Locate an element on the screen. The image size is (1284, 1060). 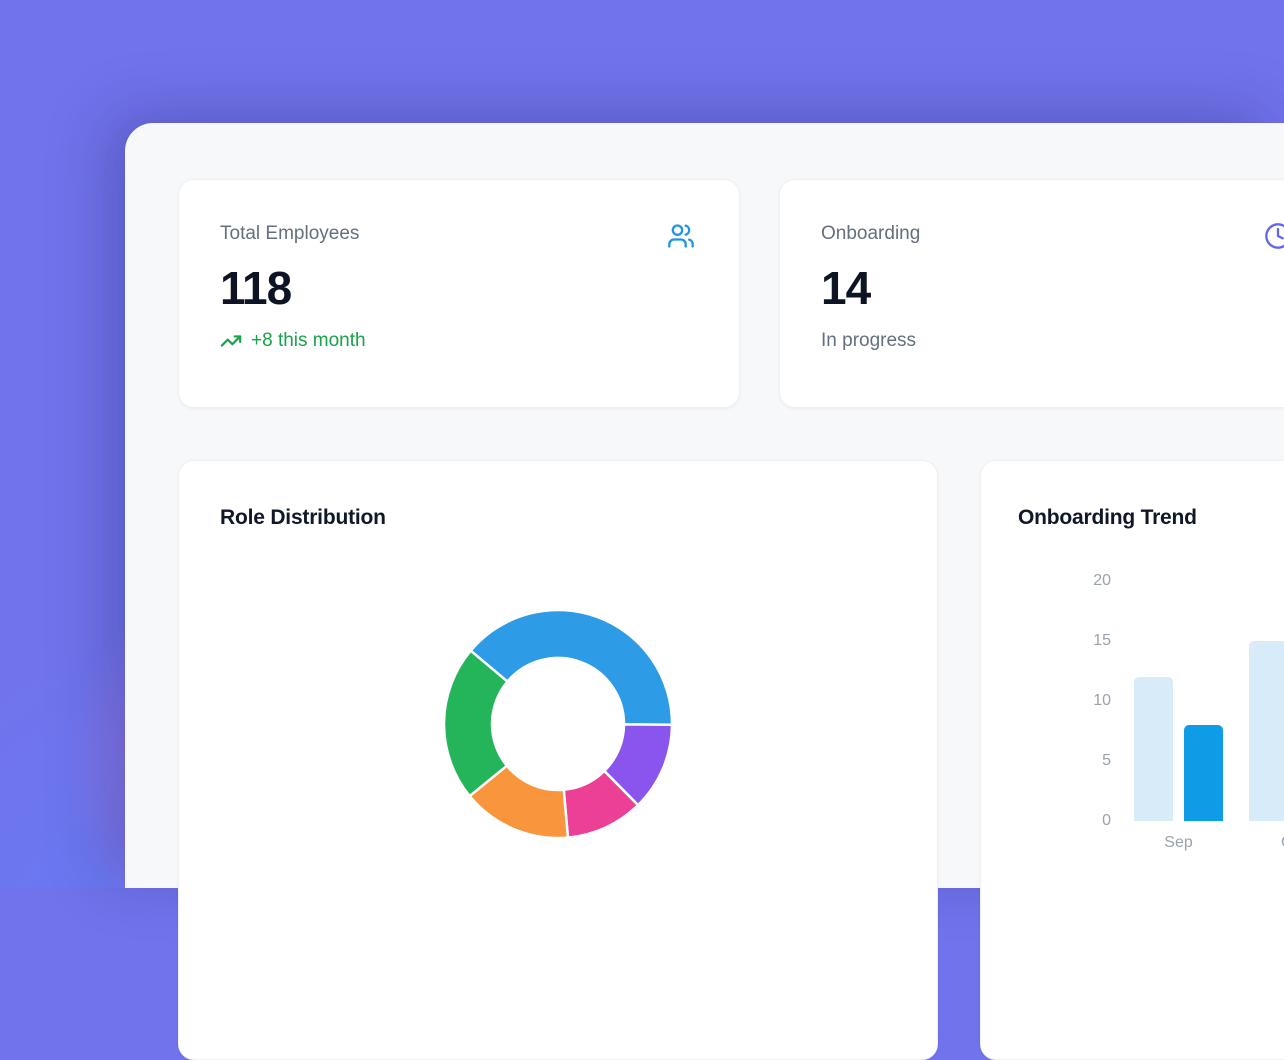
bar-series-light-blue-Oct is located at coordinates (1266, 731).